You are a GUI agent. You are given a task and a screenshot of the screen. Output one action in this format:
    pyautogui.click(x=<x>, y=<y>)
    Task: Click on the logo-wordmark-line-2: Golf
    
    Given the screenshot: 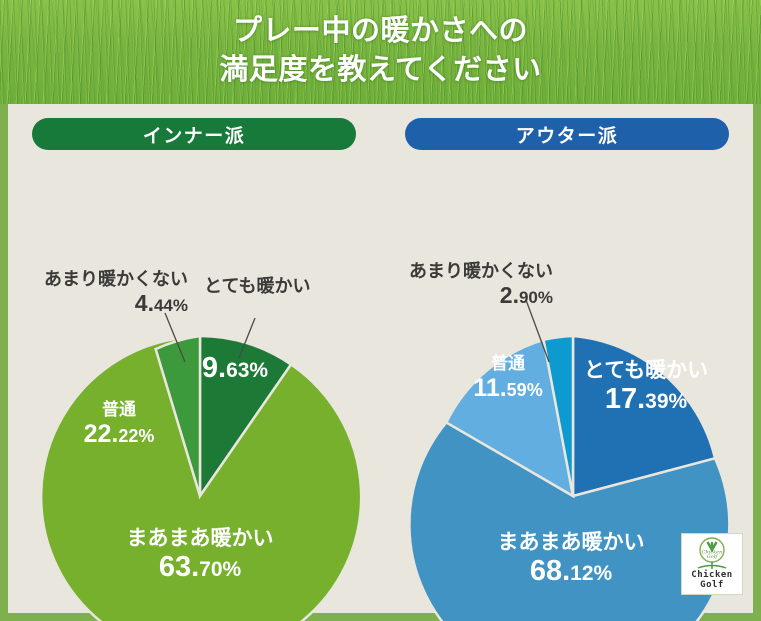 What is the action you would take?
    pyautogui.click(x=712, y=584)
    